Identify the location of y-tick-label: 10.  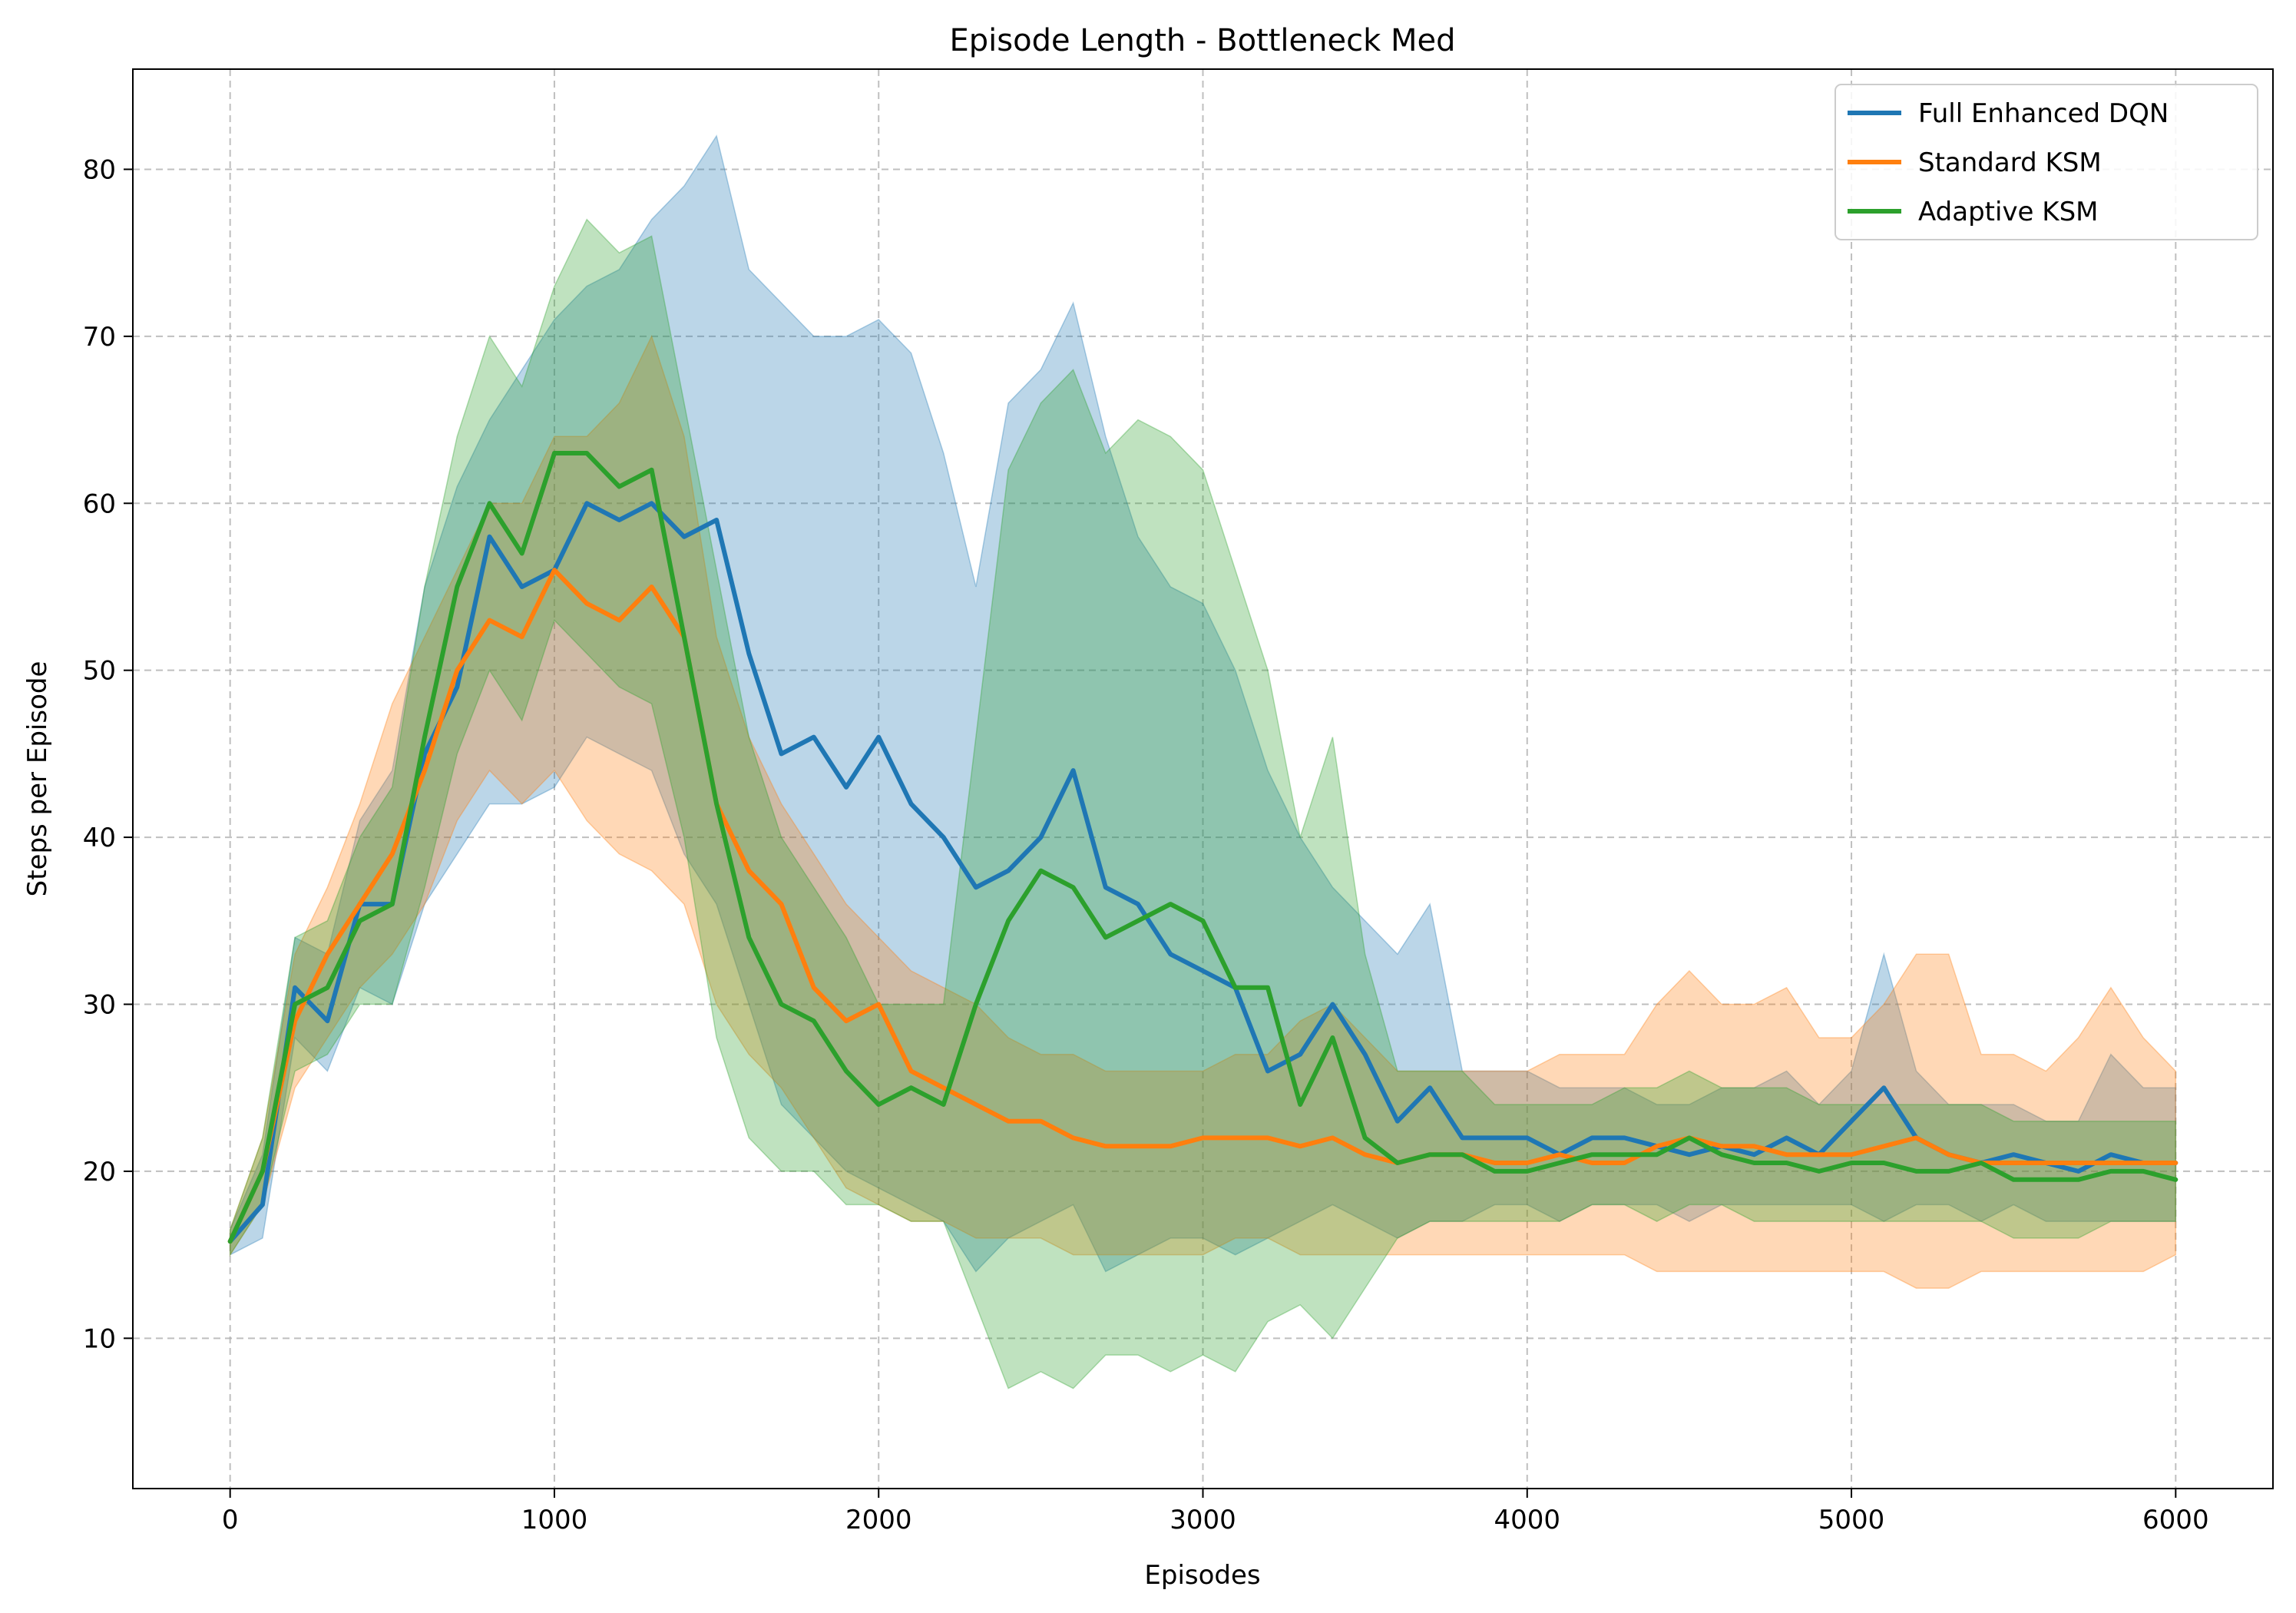
(100, 1338).